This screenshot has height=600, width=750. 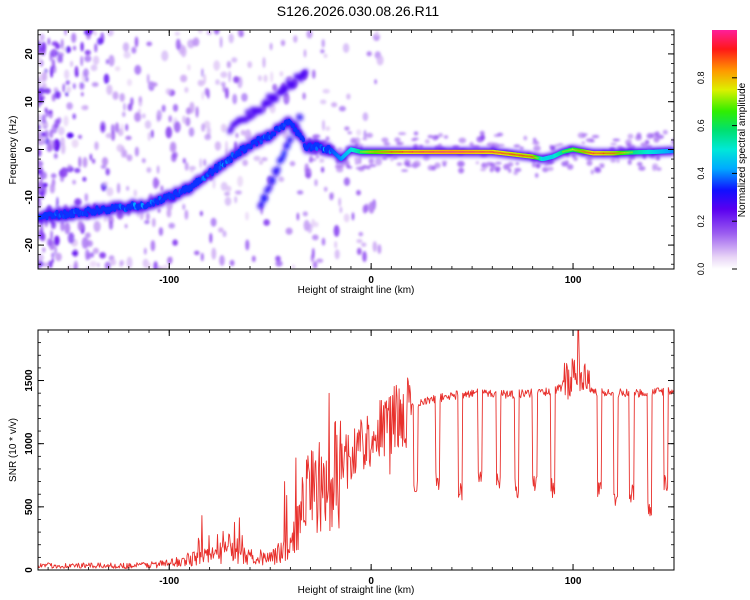 What do you see at coordinates (716, 174) in the screenshot?
I see `colorbar-ticks: 0.0 0.2 0.4 0.6 0.8` at bounding box center [716, 174].